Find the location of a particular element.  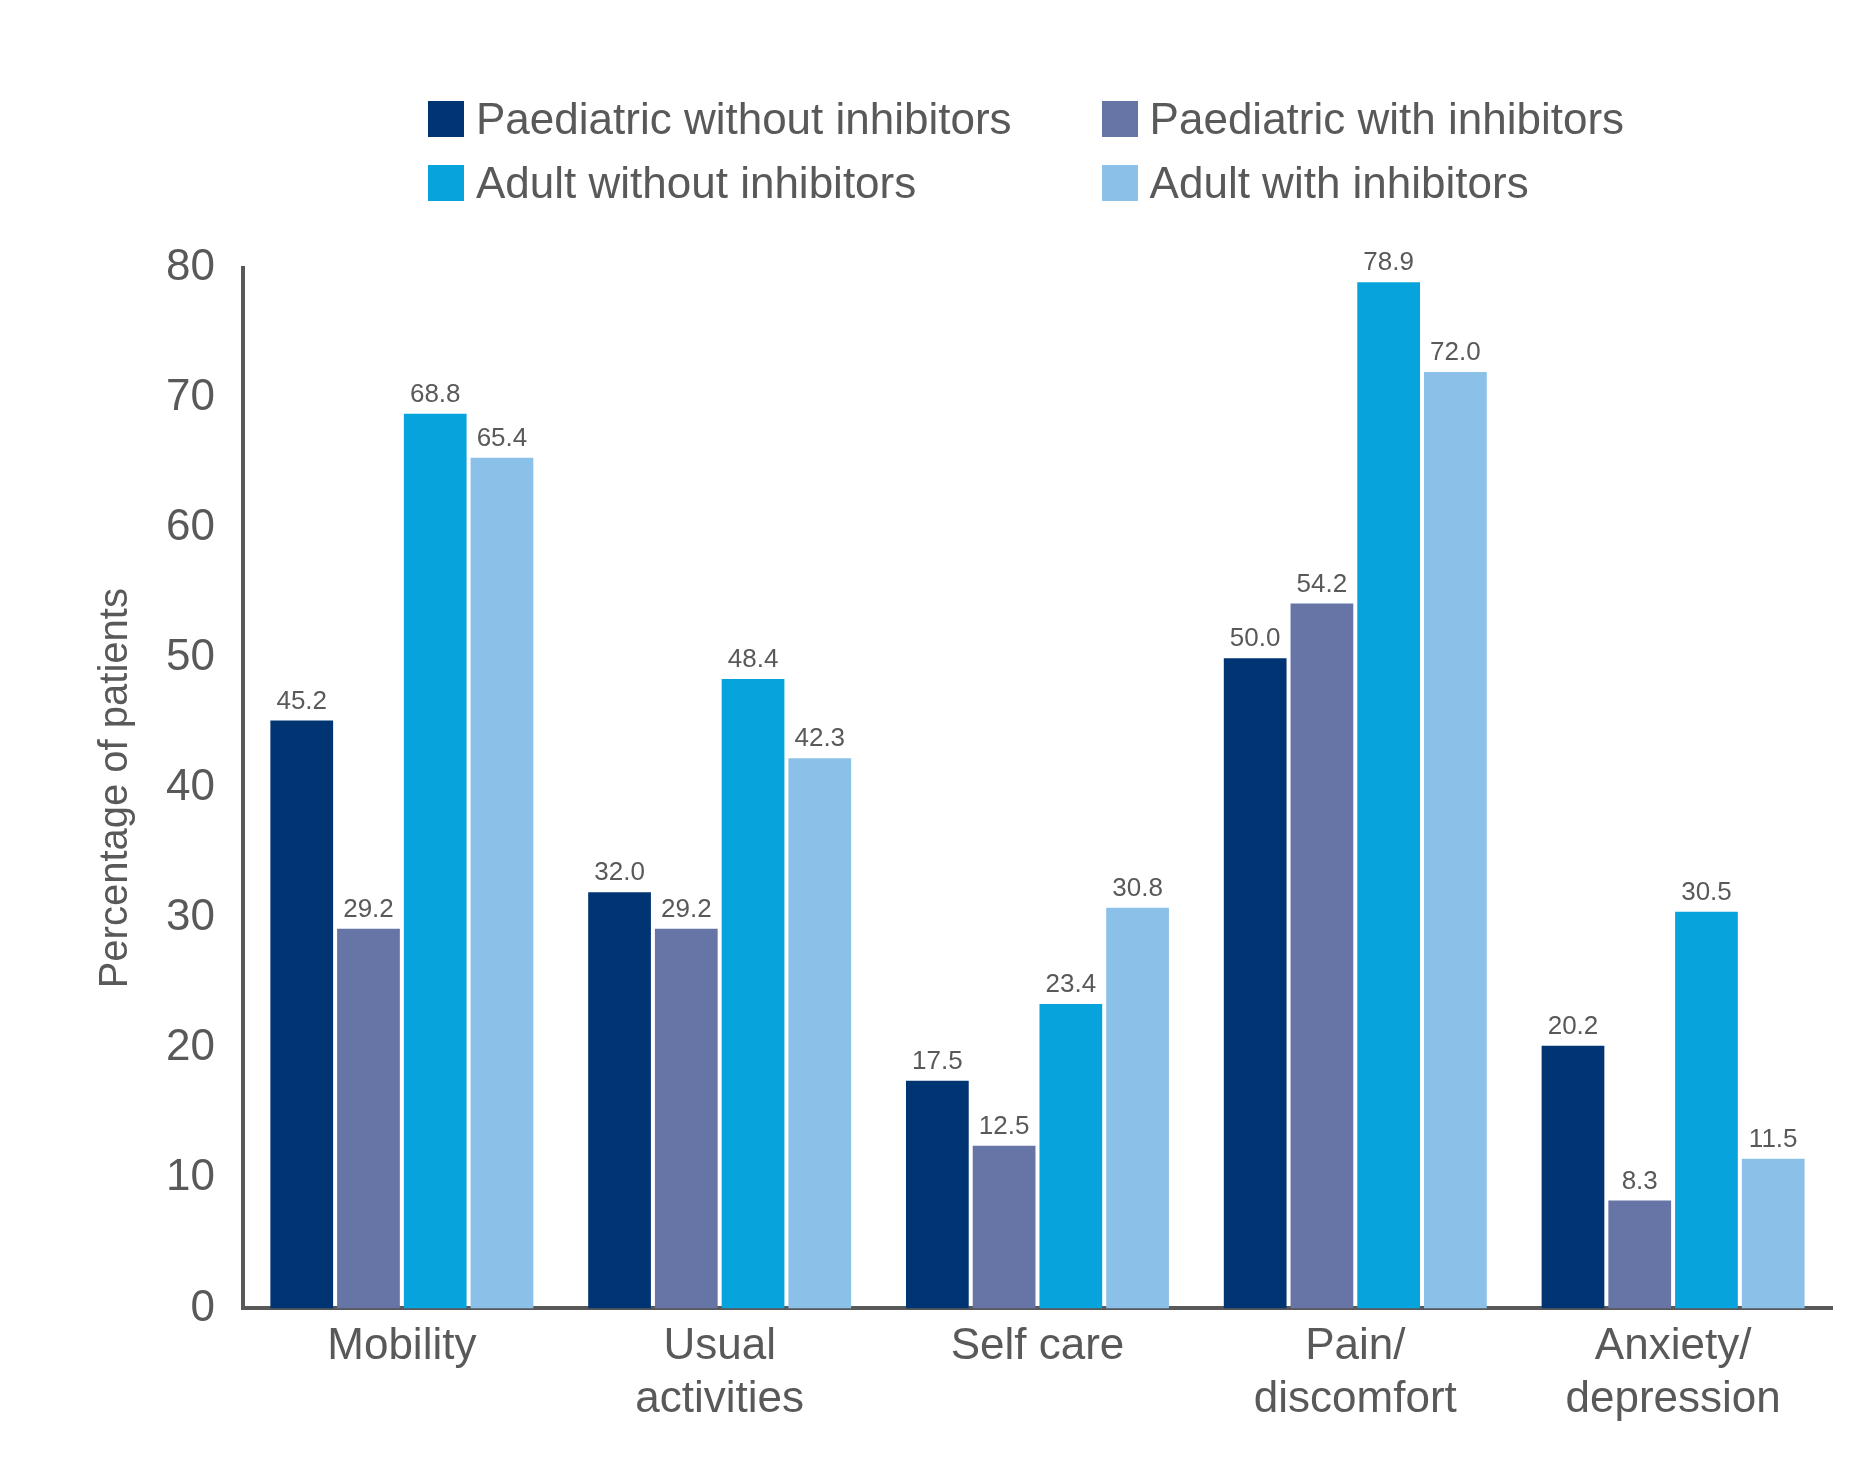

data-label: 72.0 is located at coordinates (1455, 351).